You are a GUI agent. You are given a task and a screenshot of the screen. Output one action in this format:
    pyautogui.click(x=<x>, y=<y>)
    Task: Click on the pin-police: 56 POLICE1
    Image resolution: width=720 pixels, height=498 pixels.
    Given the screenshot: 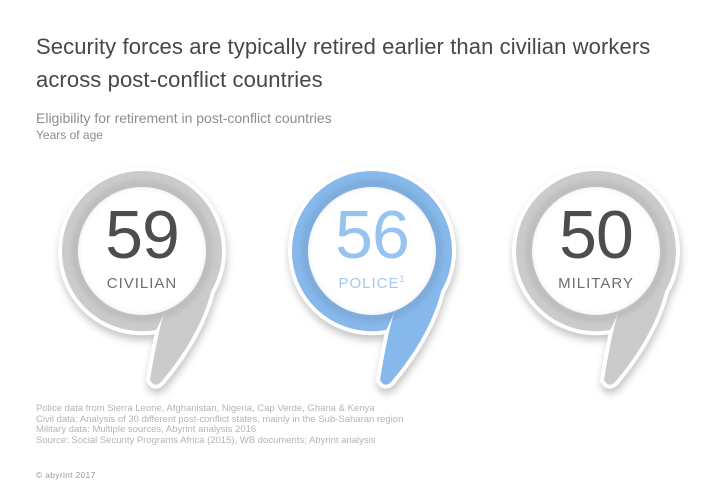 What is the action you would take?
    pyautogui.click(x=372, y=279)
    